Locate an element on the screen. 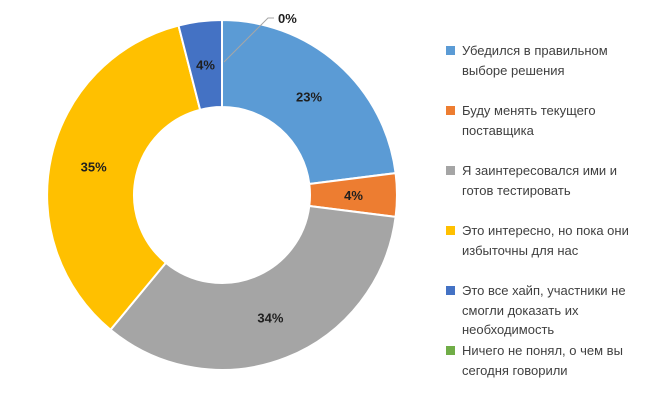  data-label: 34% is located at coordinates (270, 317).